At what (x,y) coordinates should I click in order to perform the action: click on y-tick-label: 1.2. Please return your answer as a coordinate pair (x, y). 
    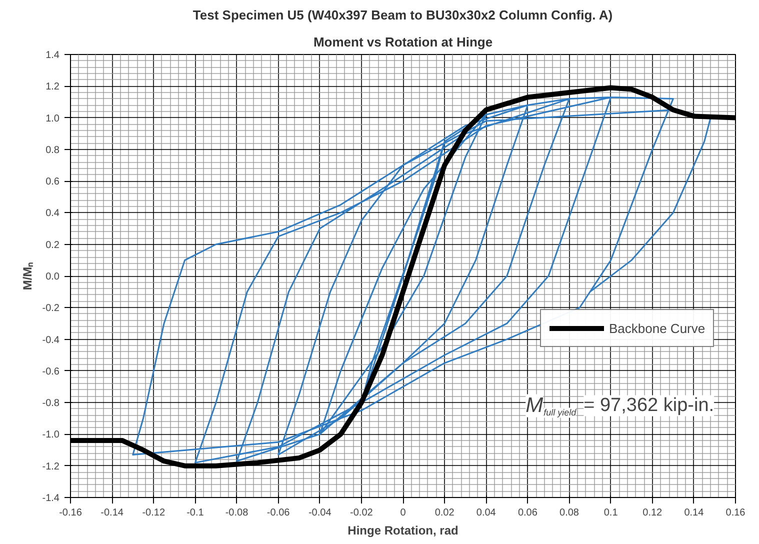
    Looking at the image, I should click on (53, 87).